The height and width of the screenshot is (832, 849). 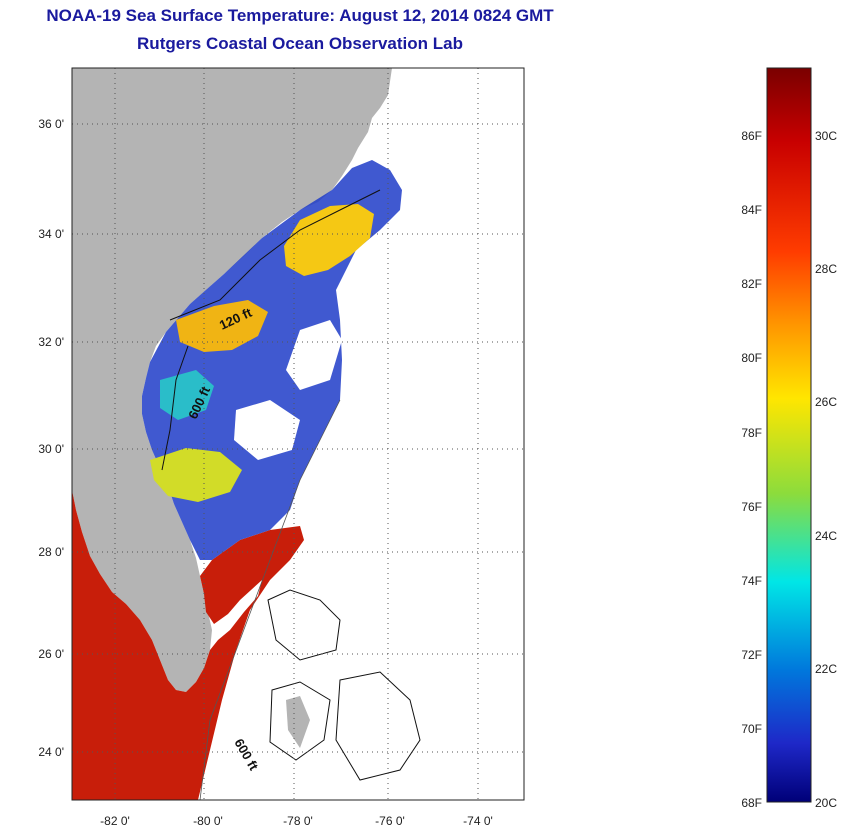 What do you see at coordinates (751, 136) in the screenshot?
I see `colorbar-f-label: 86F` at bounding box center [751, 136].